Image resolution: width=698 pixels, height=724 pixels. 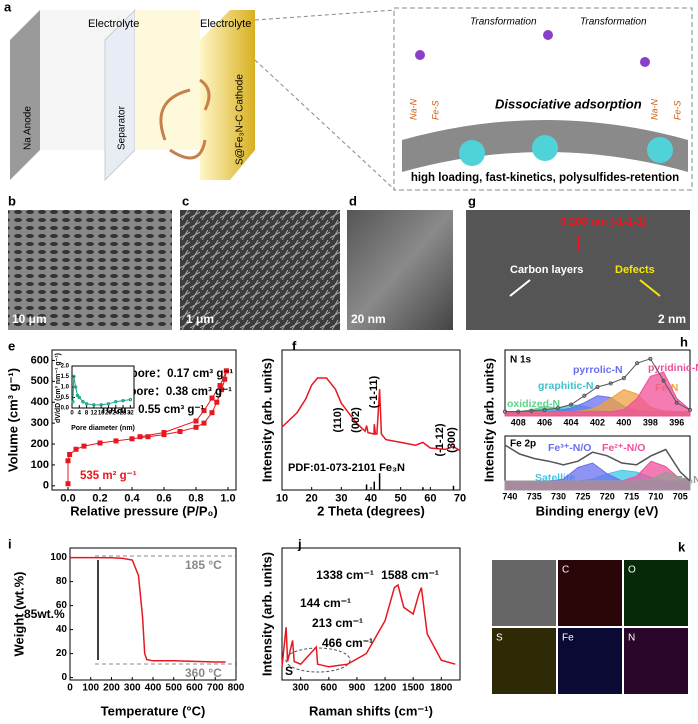 I want to click on site, so click(x=660, y=150).